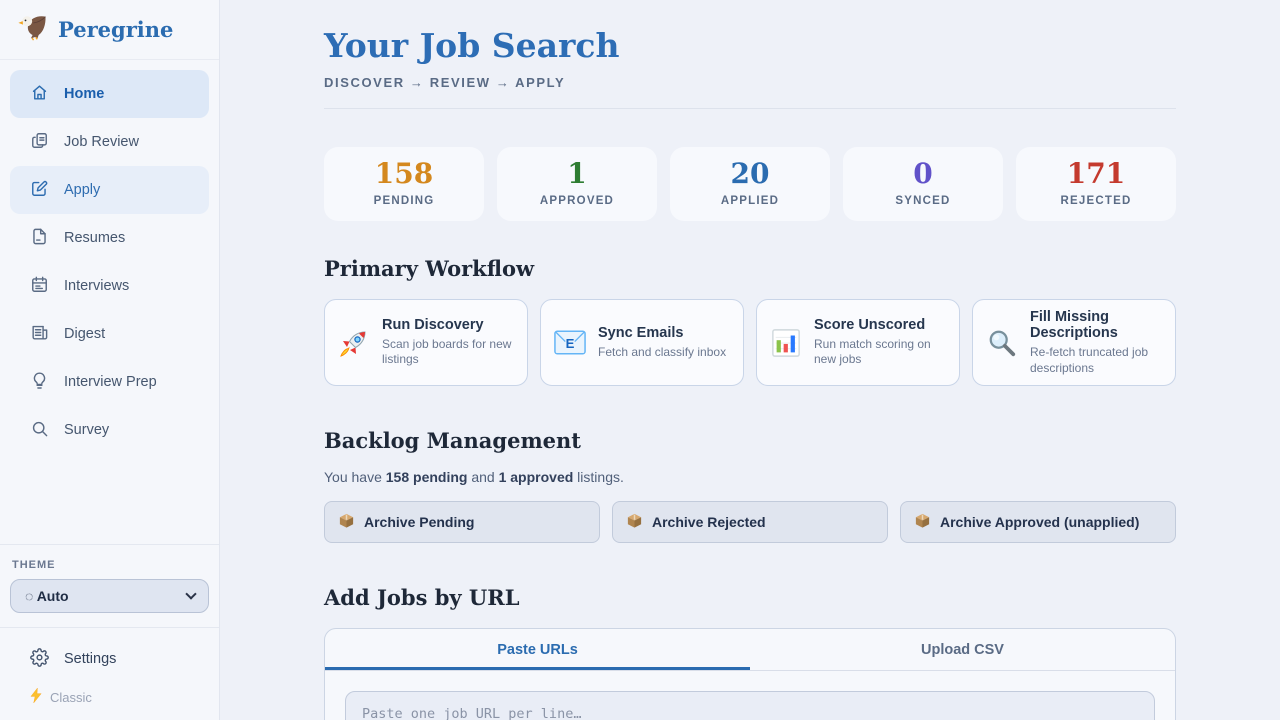 The height and width of the screenshot is (720, 1280). I want to click on archive-button-label: Archive Rejected, so click(709, 522).